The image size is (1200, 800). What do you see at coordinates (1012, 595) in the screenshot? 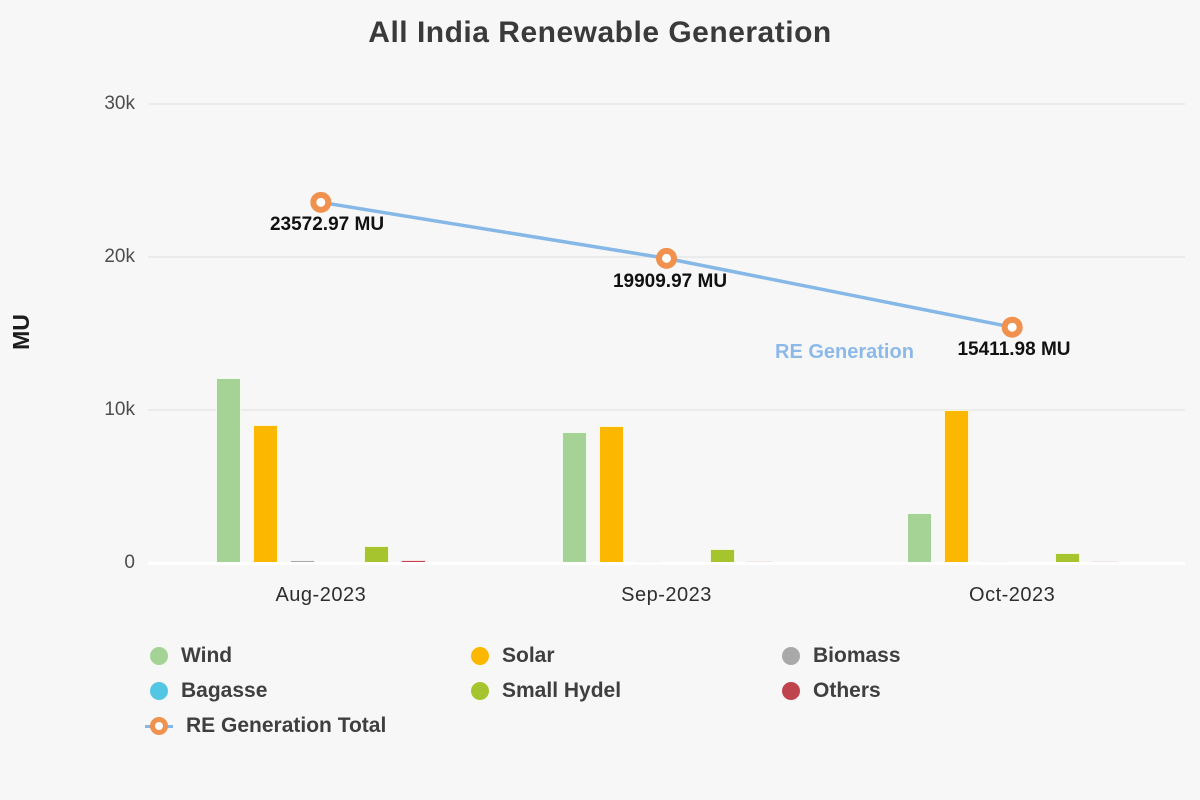
I see `x-axis-label-Oct-2023: Oct-2023` at bounding box center [1012, 595].